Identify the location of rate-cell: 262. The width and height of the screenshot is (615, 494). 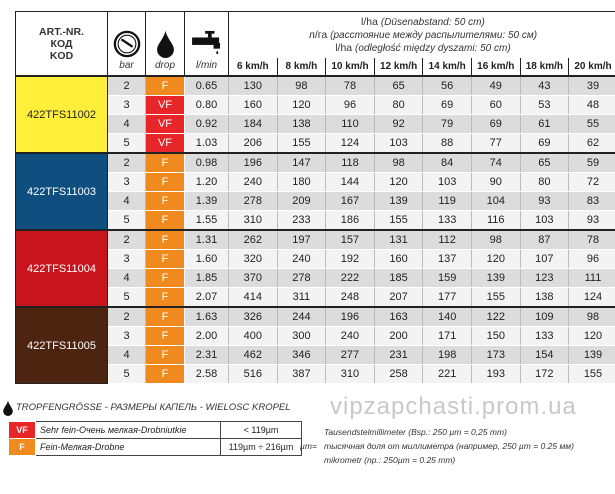
(253, 239).